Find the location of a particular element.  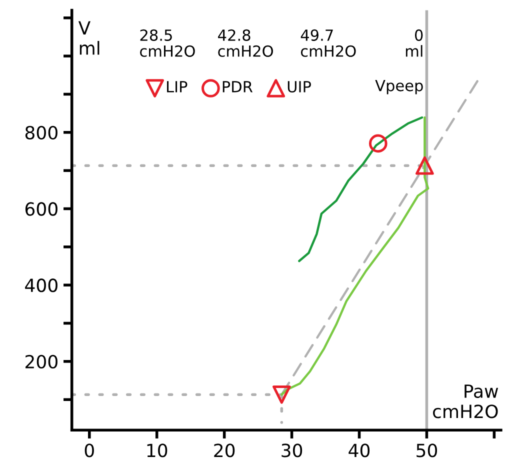

annotation: 28.5 cmH2O is located at coordinates (167, 43).